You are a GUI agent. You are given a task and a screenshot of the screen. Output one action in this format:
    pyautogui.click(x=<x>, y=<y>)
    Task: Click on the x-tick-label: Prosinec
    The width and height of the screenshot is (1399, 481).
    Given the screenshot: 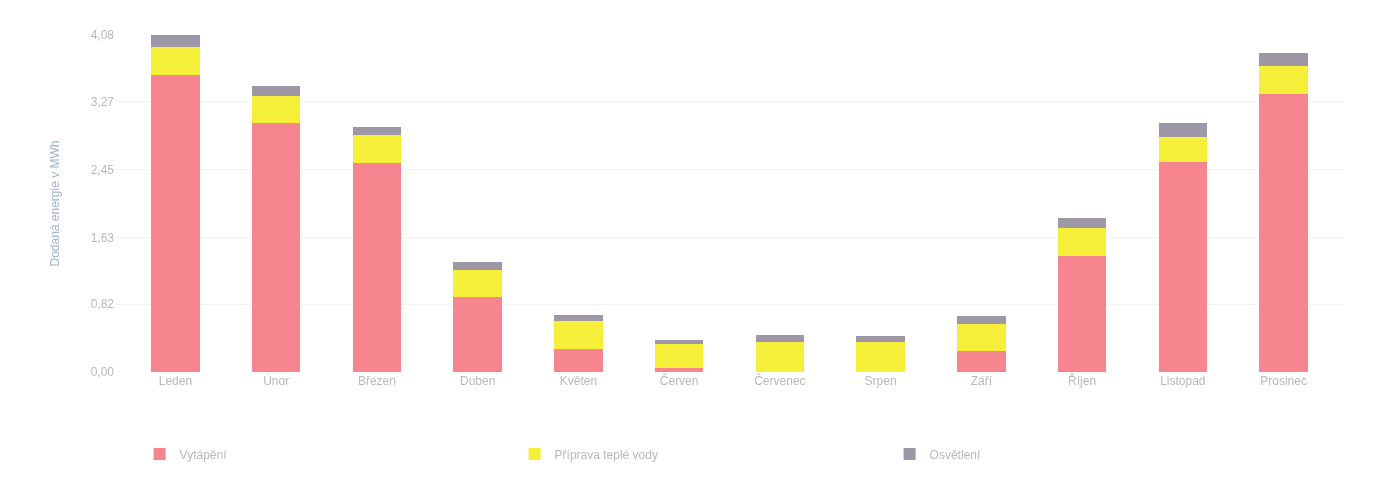 What is the action you would take?
    pyautogui.click(x=1283, y=381)
    